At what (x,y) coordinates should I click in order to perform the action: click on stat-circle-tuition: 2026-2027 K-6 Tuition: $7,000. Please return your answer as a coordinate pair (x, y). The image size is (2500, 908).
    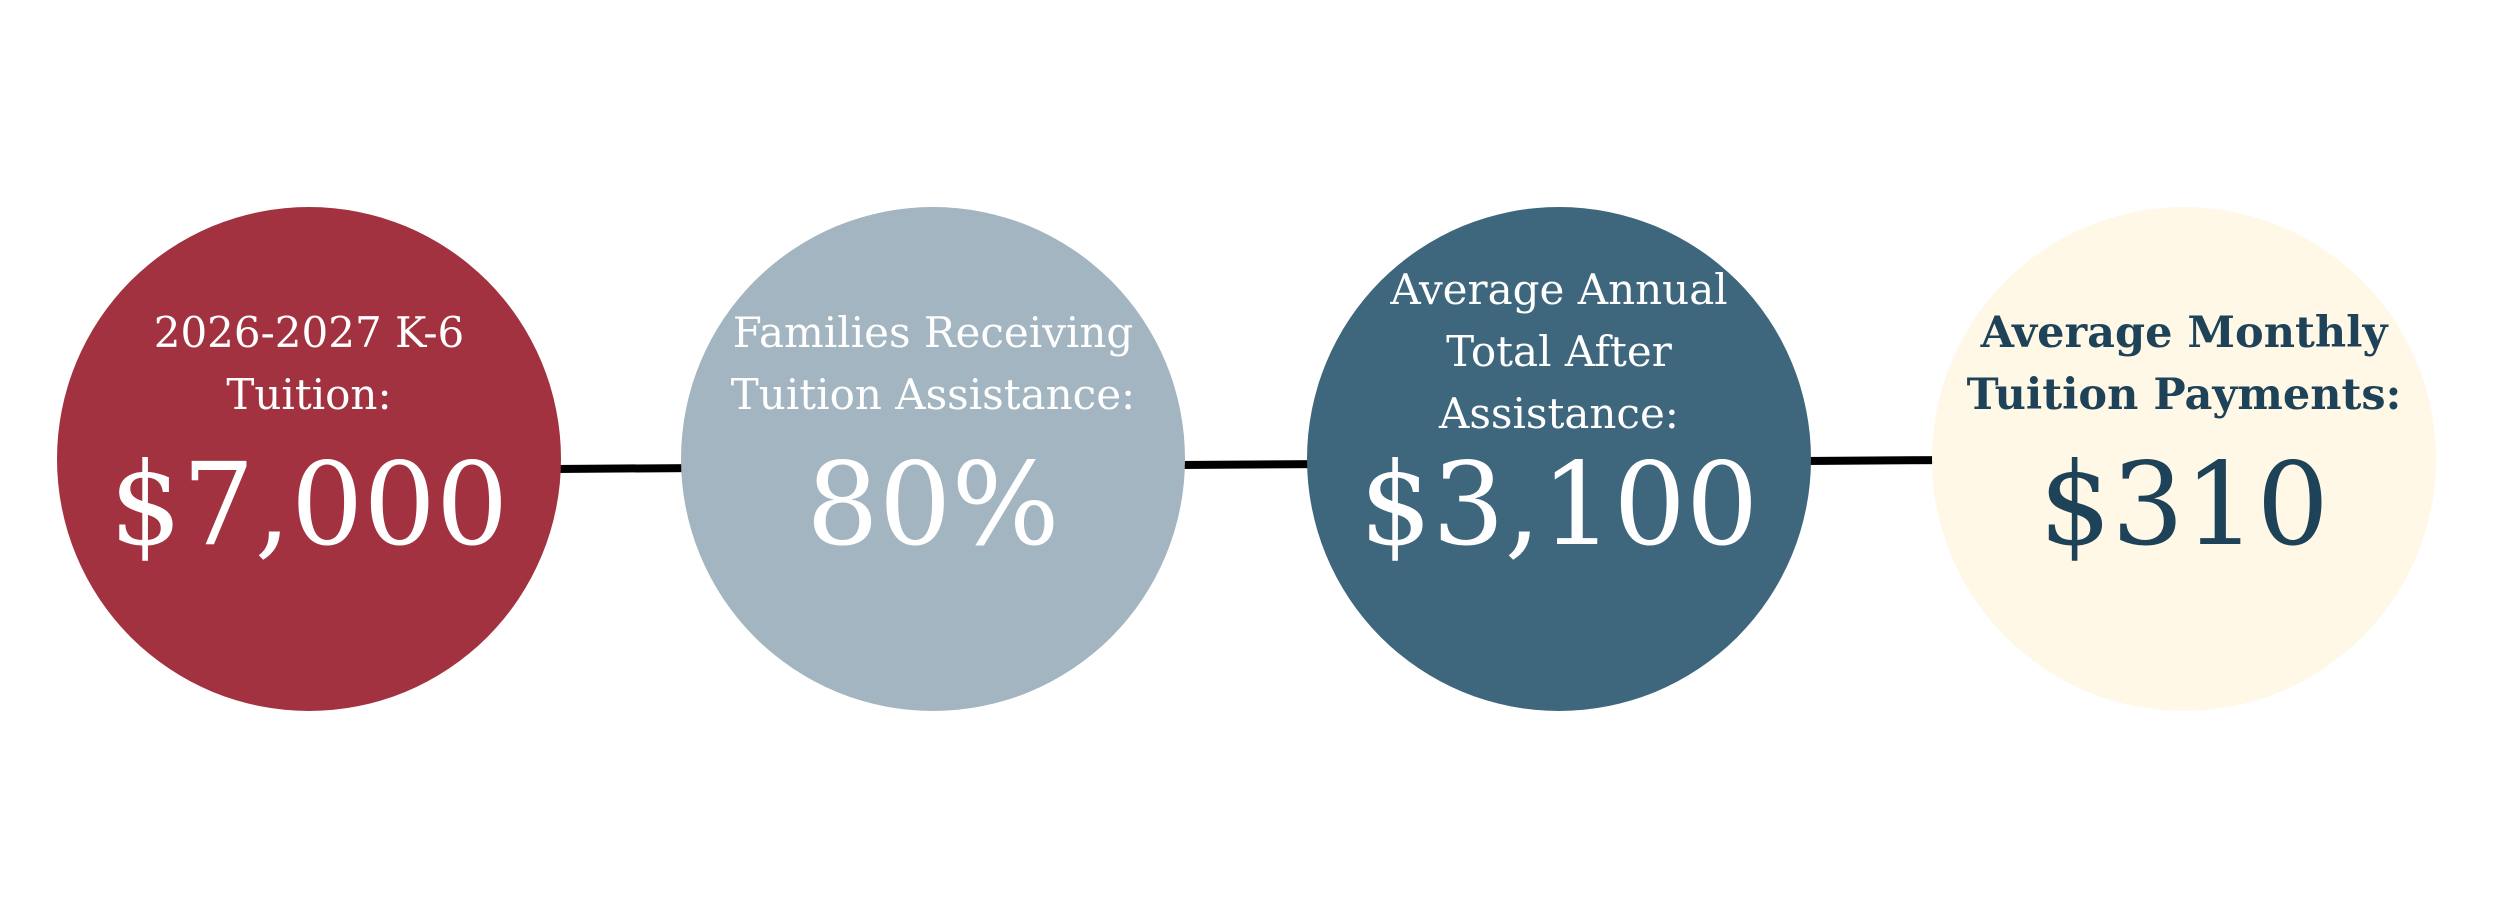
    Looking at the image, I should click on (309, 459).